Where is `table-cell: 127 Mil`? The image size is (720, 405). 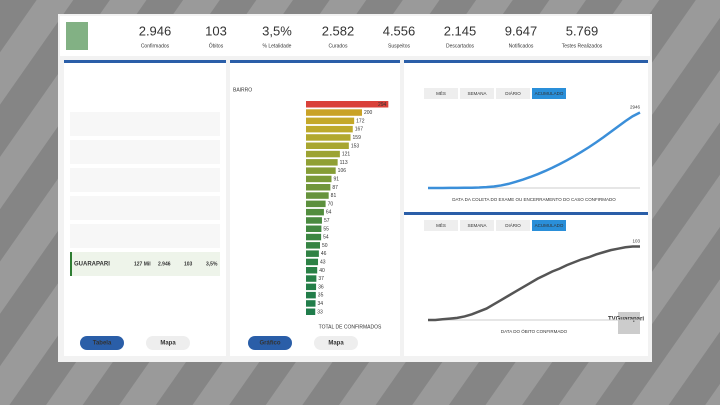
table-cell: 127 Mil is located at coordinates (142, 264).